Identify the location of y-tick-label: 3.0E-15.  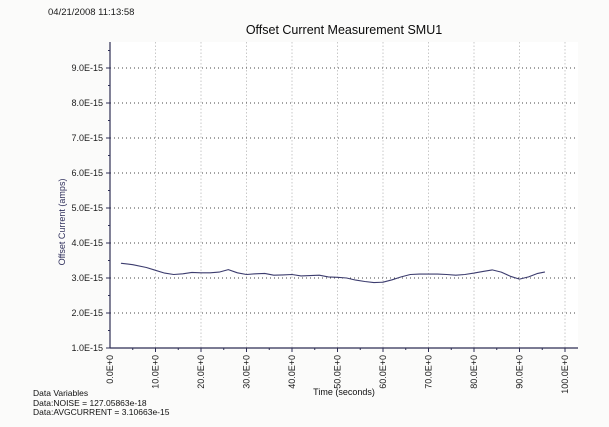
(87, 278).